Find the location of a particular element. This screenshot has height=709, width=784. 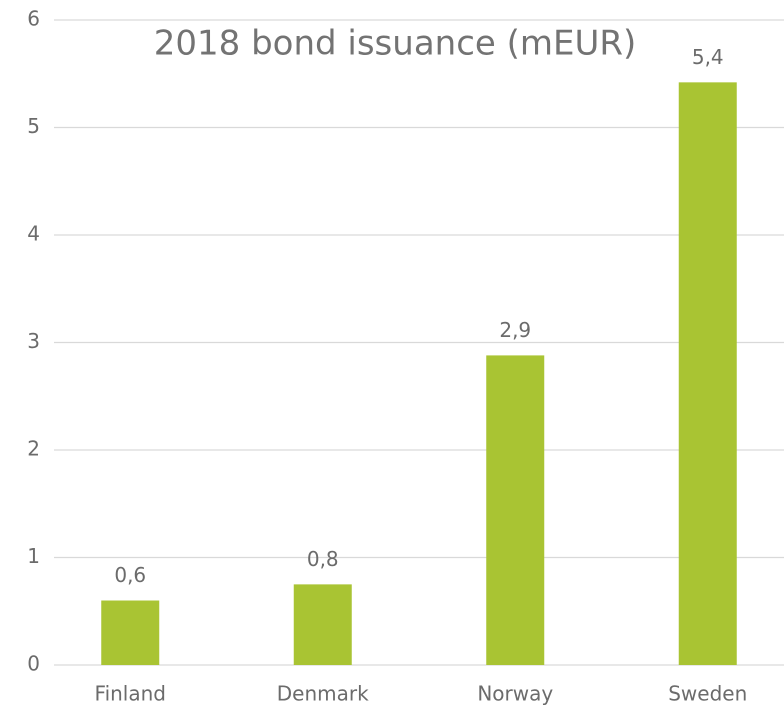

y-tick-label: 1 is located at coordinates (33, 556).